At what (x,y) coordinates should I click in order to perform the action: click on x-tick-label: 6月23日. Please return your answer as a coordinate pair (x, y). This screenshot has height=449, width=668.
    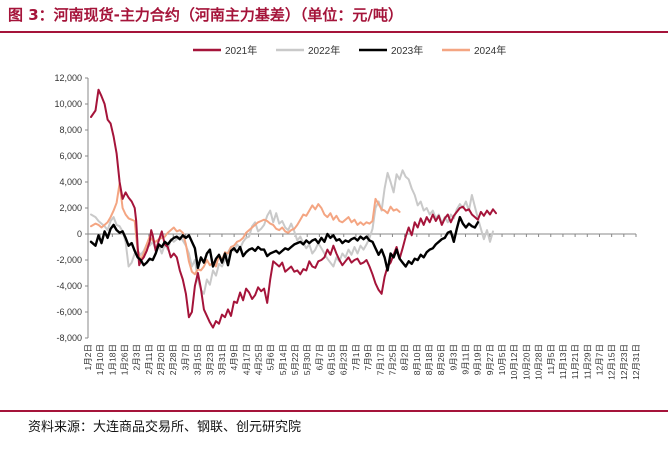
    Looking at the image, I should click on (344, 359).